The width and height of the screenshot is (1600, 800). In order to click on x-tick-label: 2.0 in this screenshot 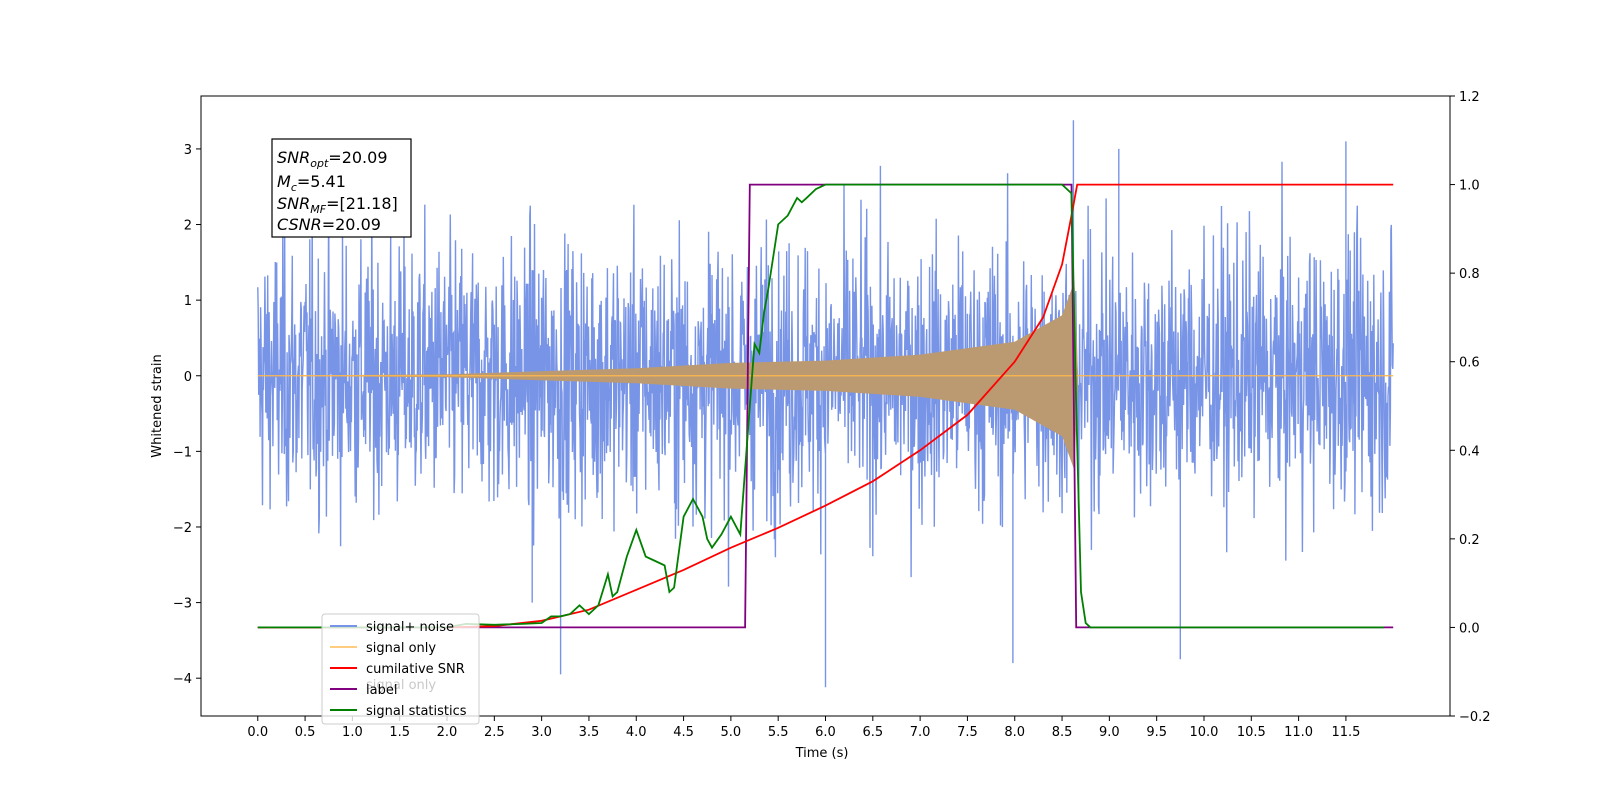, I will do `click(447, 732)`.